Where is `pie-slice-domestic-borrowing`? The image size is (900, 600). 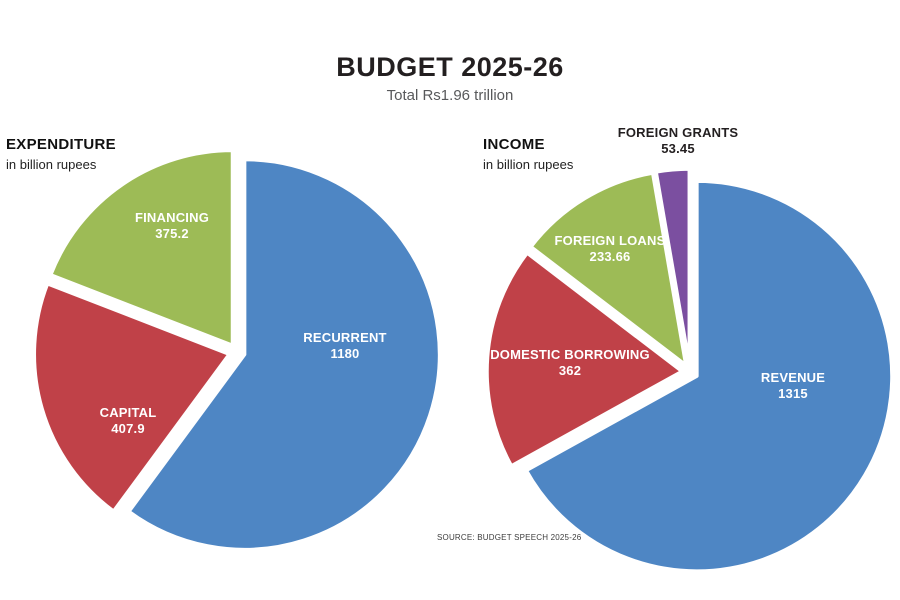
pie-slice-domestic-borrowing is located at coordinates (584, 359).